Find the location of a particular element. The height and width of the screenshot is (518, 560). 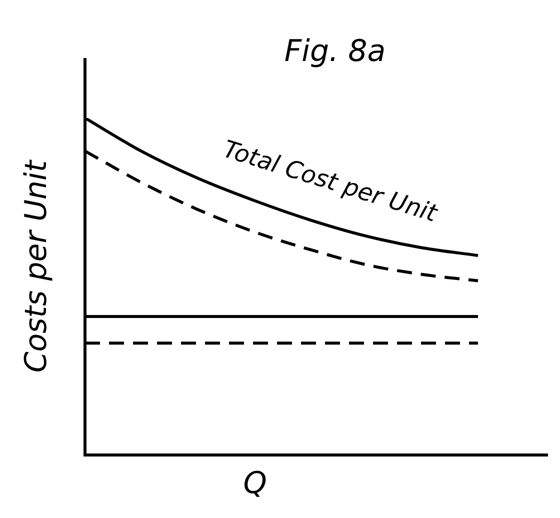

chart-title: Fig. 8a is located at coordinates (335, 51).